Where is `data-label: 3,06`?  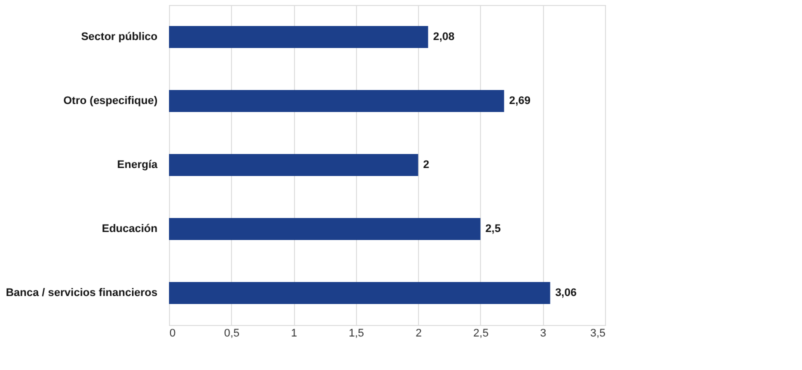 data-label: 3,06 is located at coordinates (566, 293).